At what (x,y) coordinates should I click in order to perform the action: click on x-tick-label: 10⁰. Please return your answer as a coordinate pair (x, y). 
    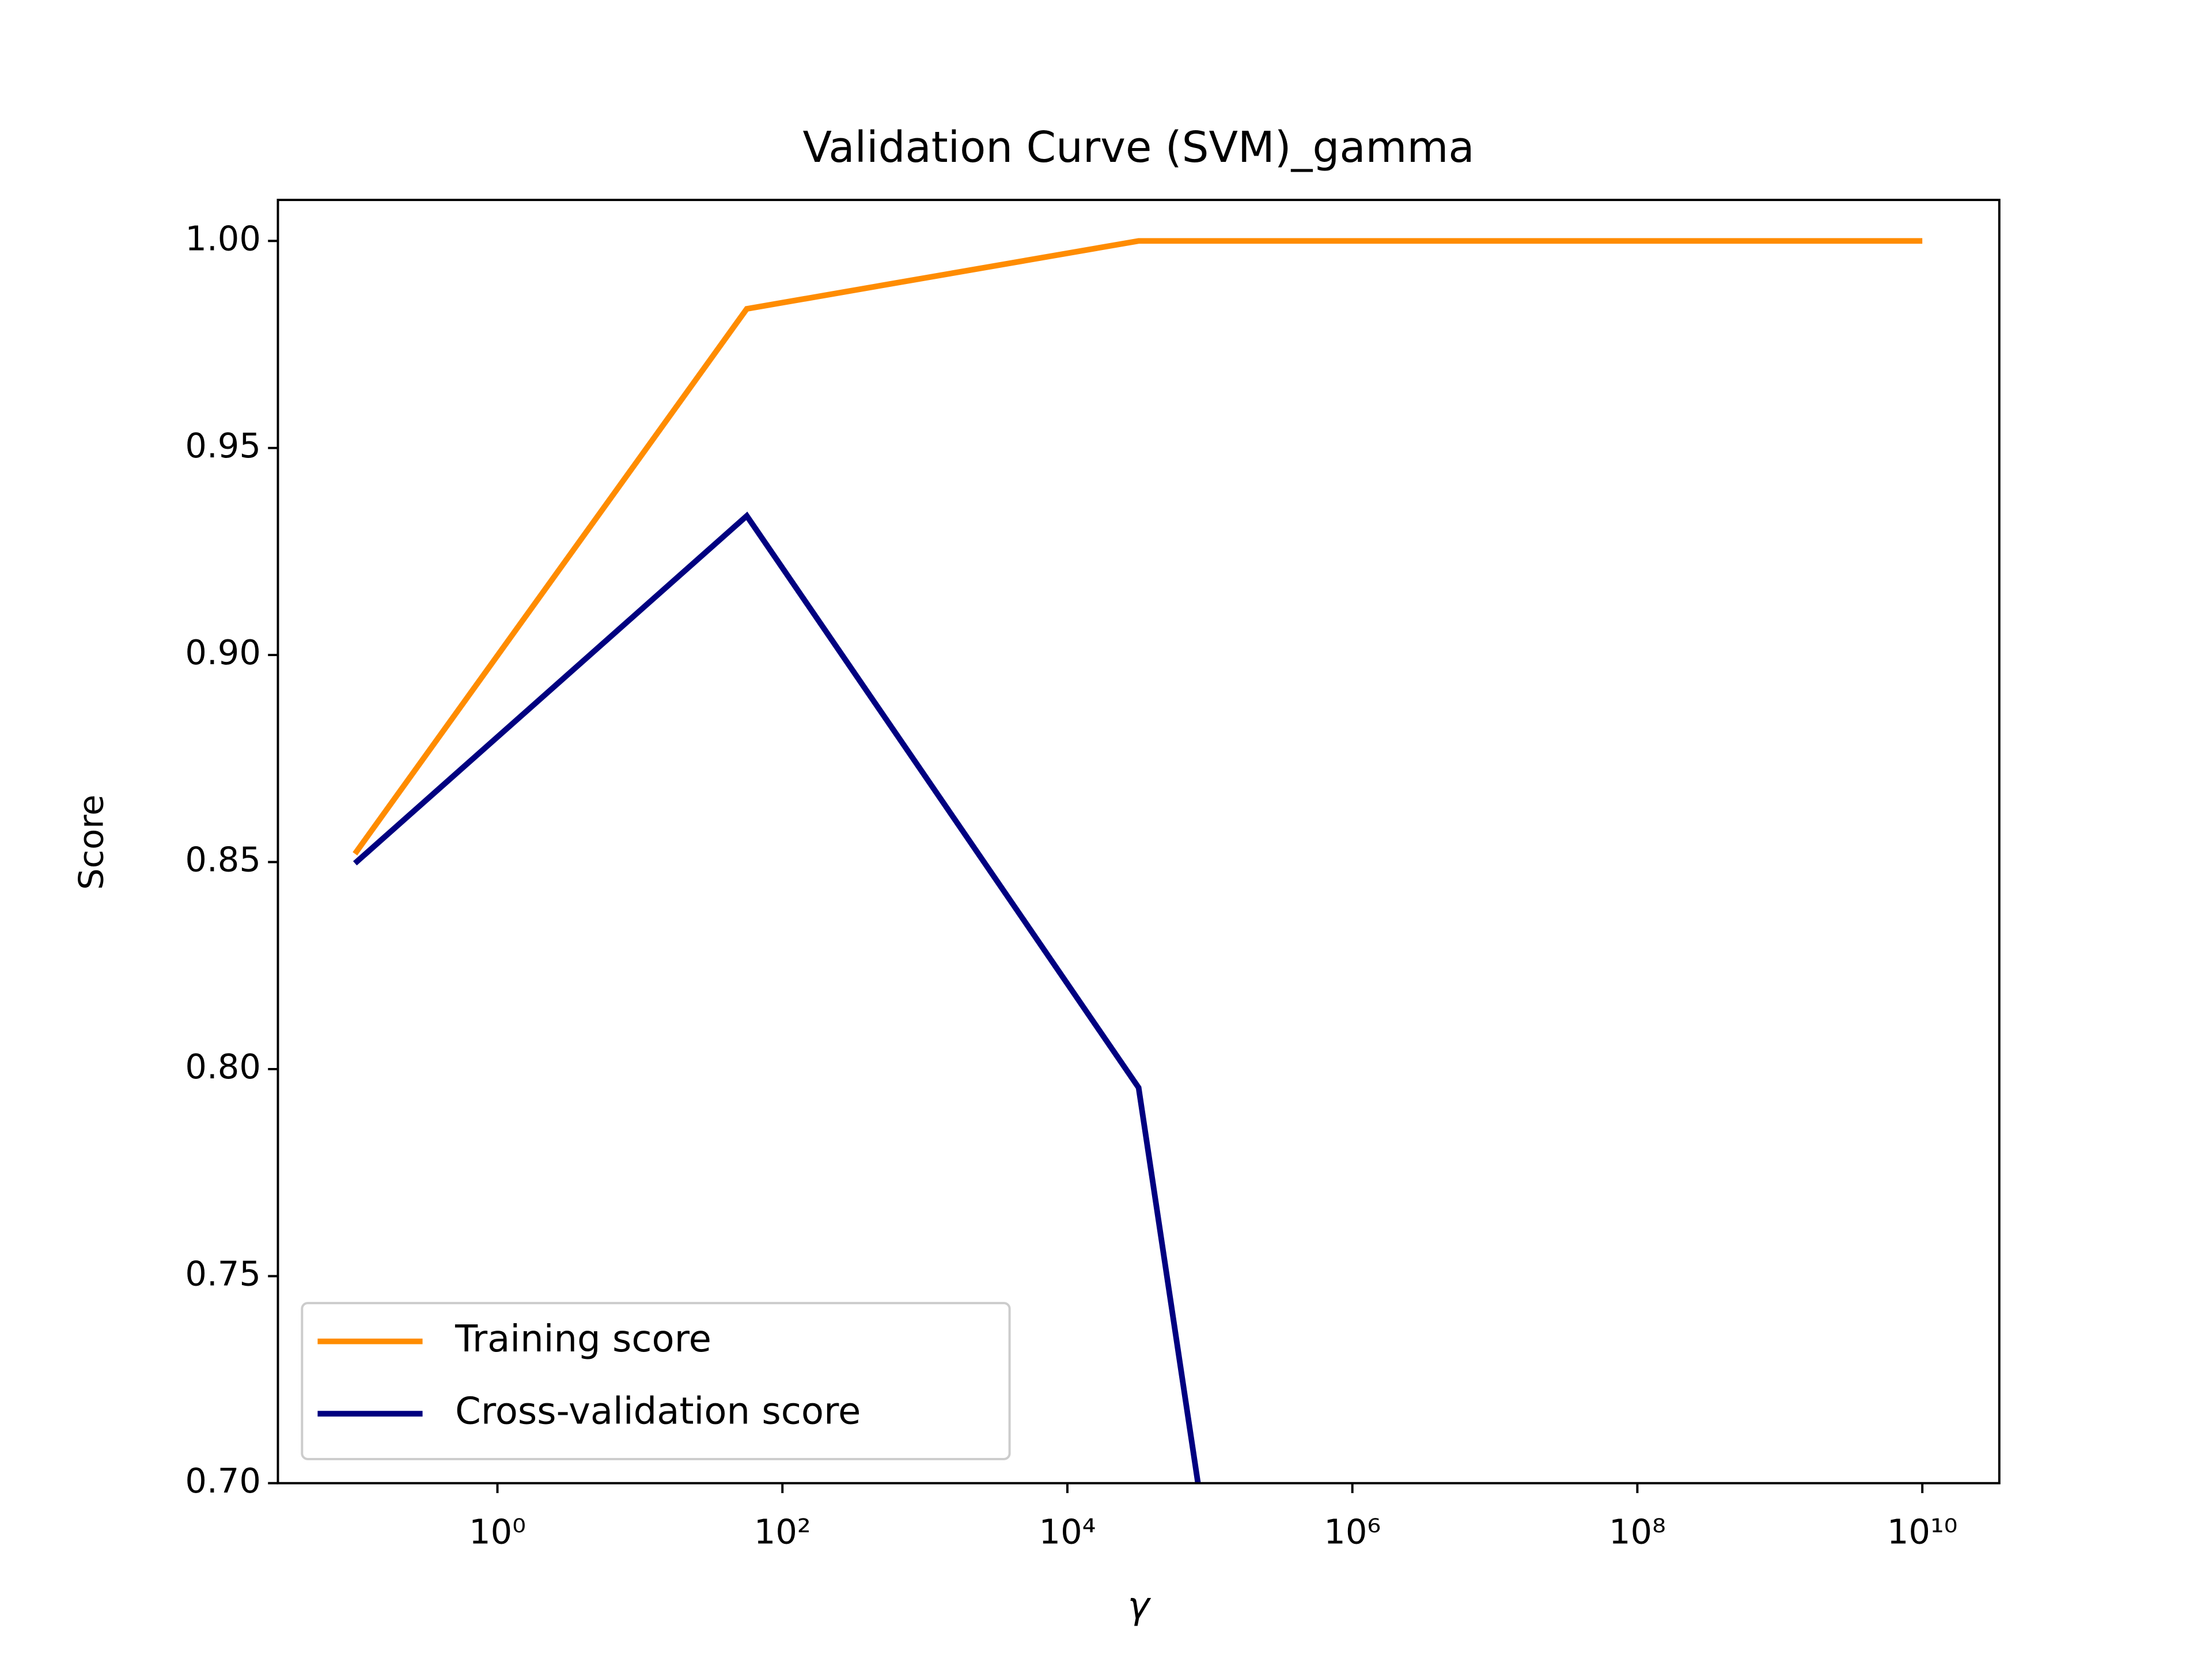
    Looking at the image, I should click on (497, 1531).